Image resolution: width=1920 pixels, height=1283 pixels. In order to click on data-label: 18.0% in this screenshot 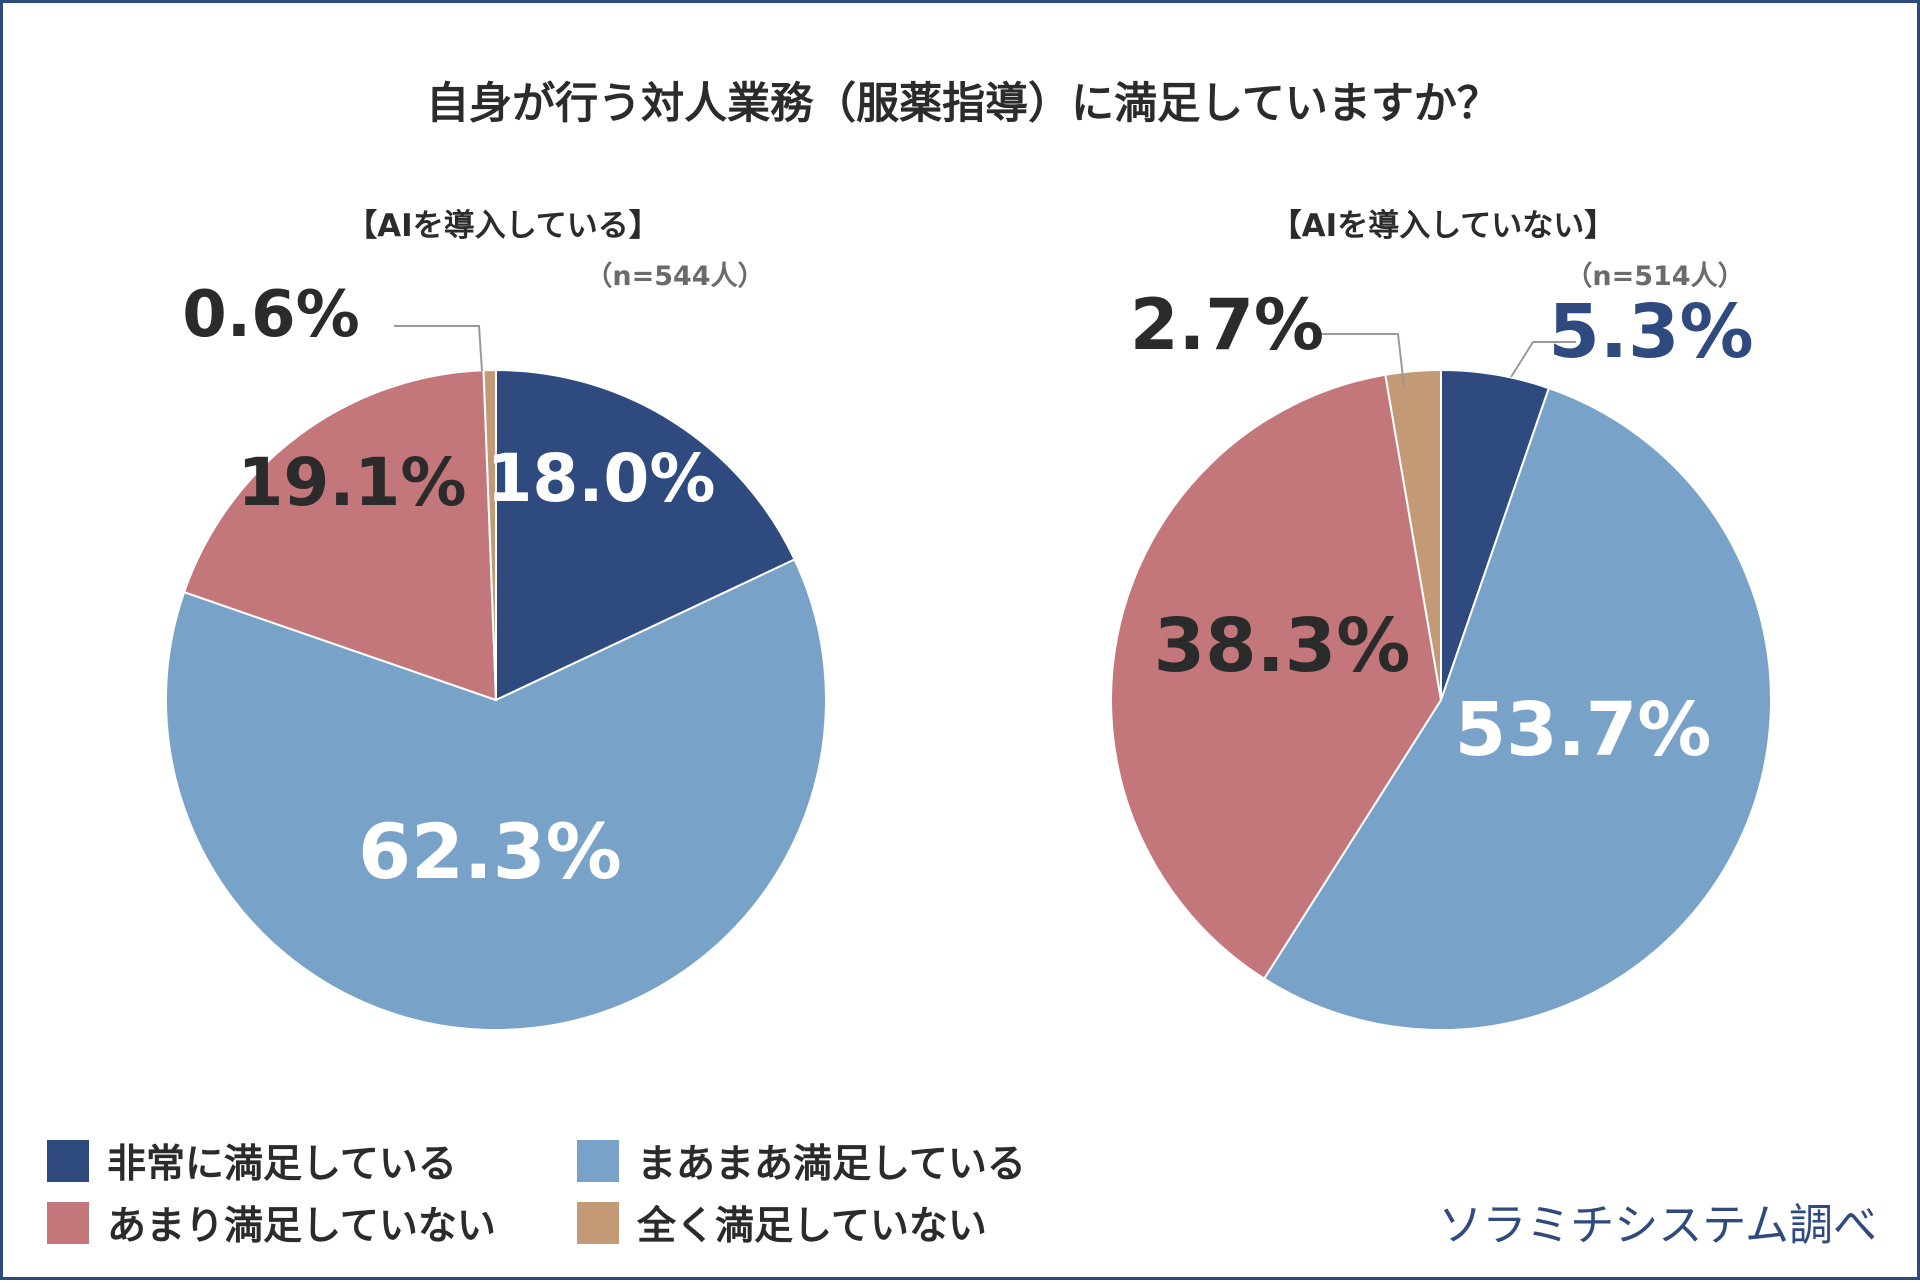, I will do `click(601, 478)`.